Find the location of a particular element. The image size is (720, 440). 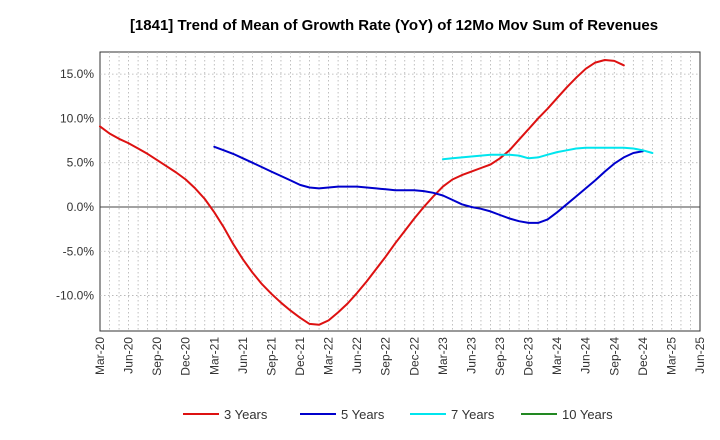

x-tick-label: Sep-23 is located at coordinates (500, 356).